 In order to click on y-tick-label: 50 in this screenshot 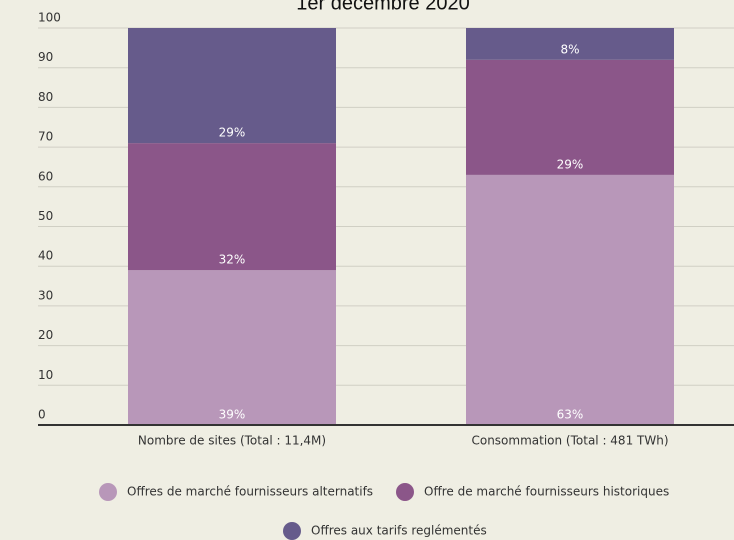, I will do `click(45, 216)`.